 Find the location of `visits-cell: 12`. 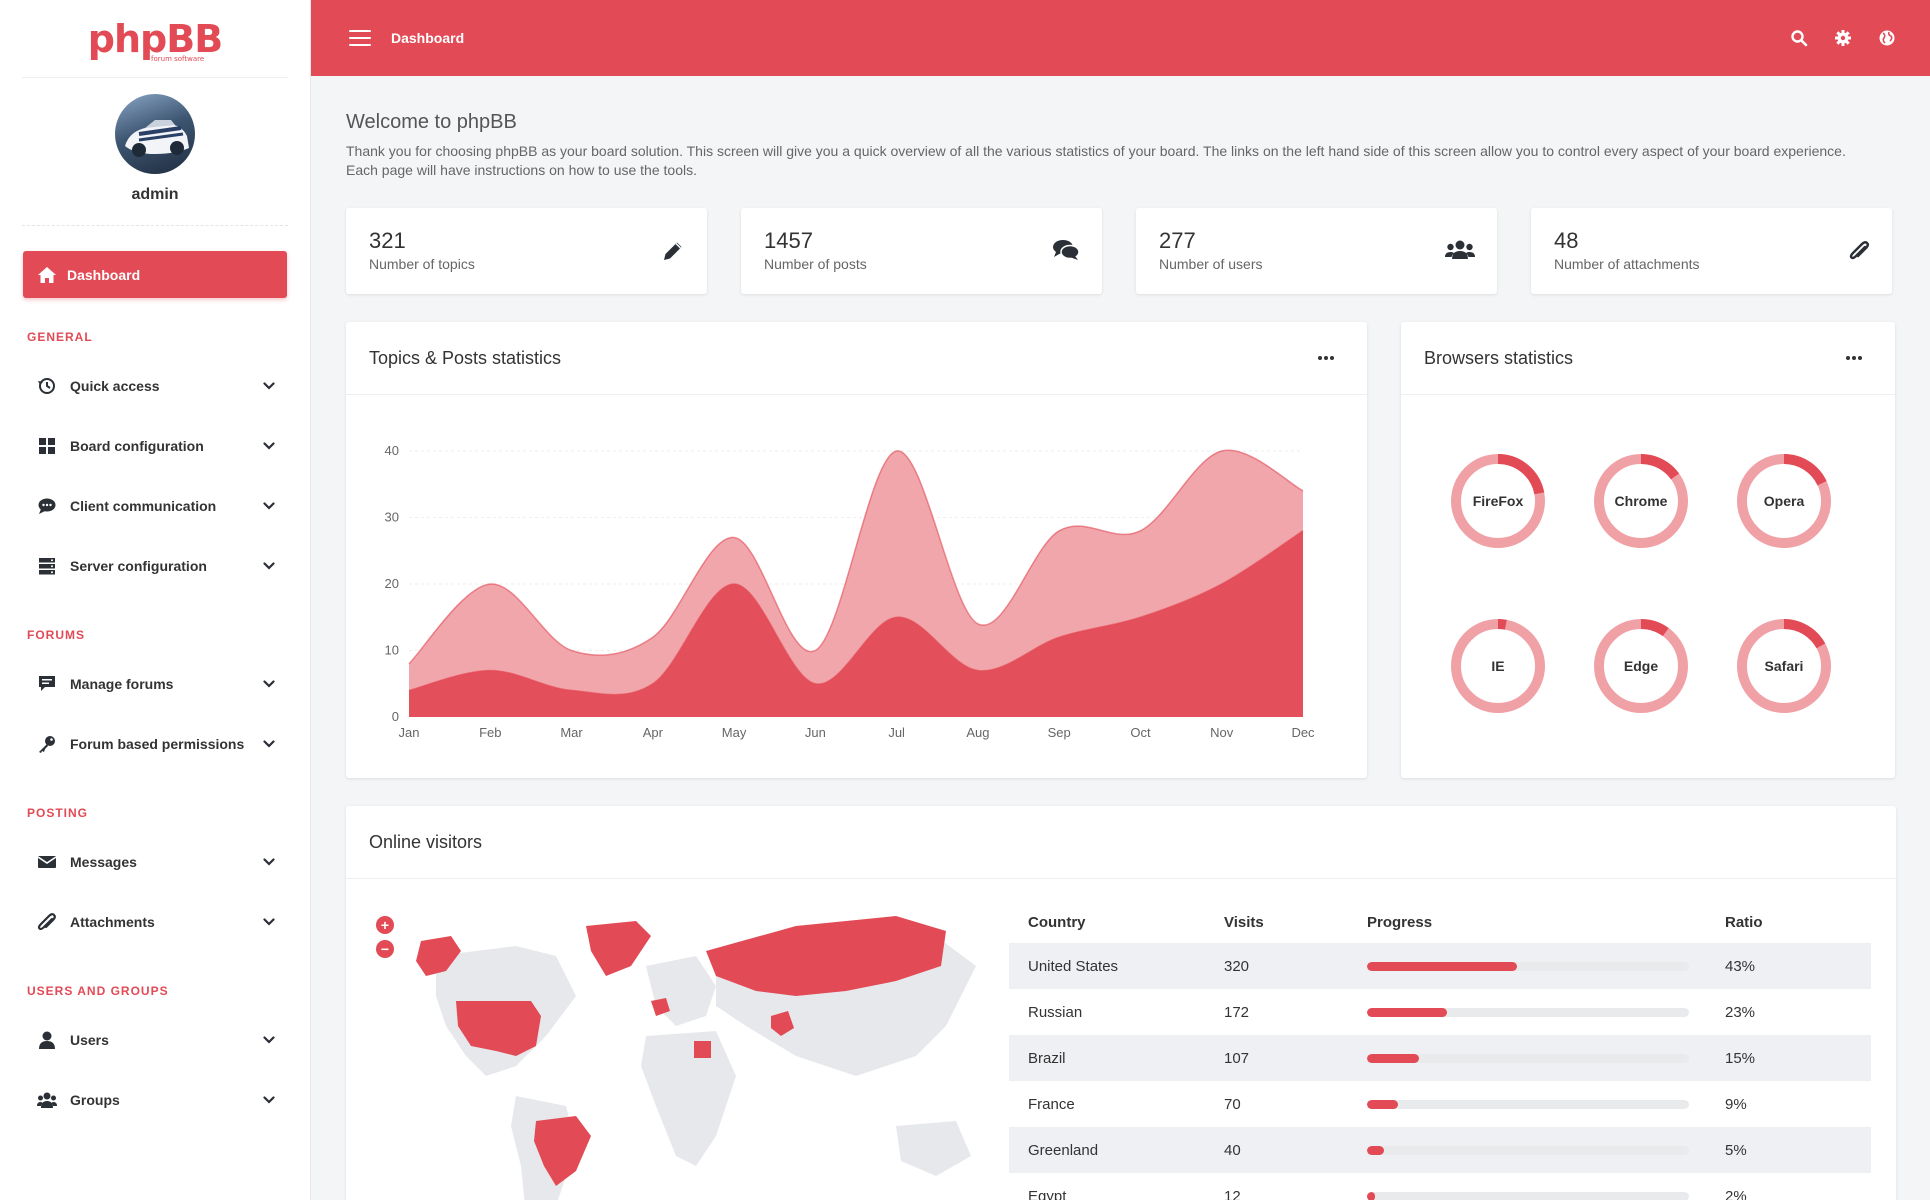

visits-cell: 12 is located at coordinates (1232, 1193).